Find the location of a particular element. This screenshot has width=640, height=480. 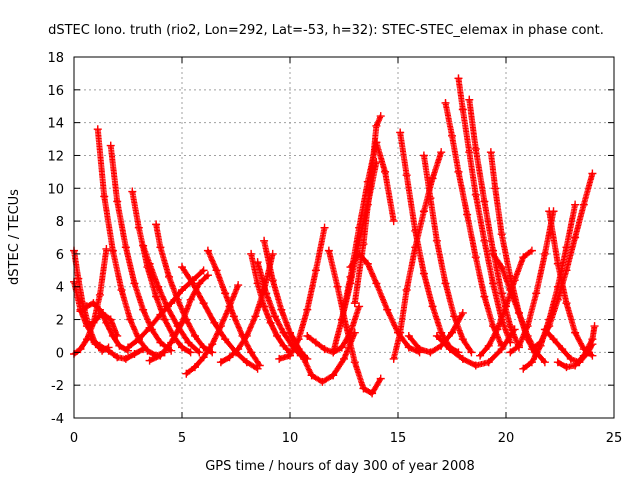

series-markers is located at coordinates (447, 253).